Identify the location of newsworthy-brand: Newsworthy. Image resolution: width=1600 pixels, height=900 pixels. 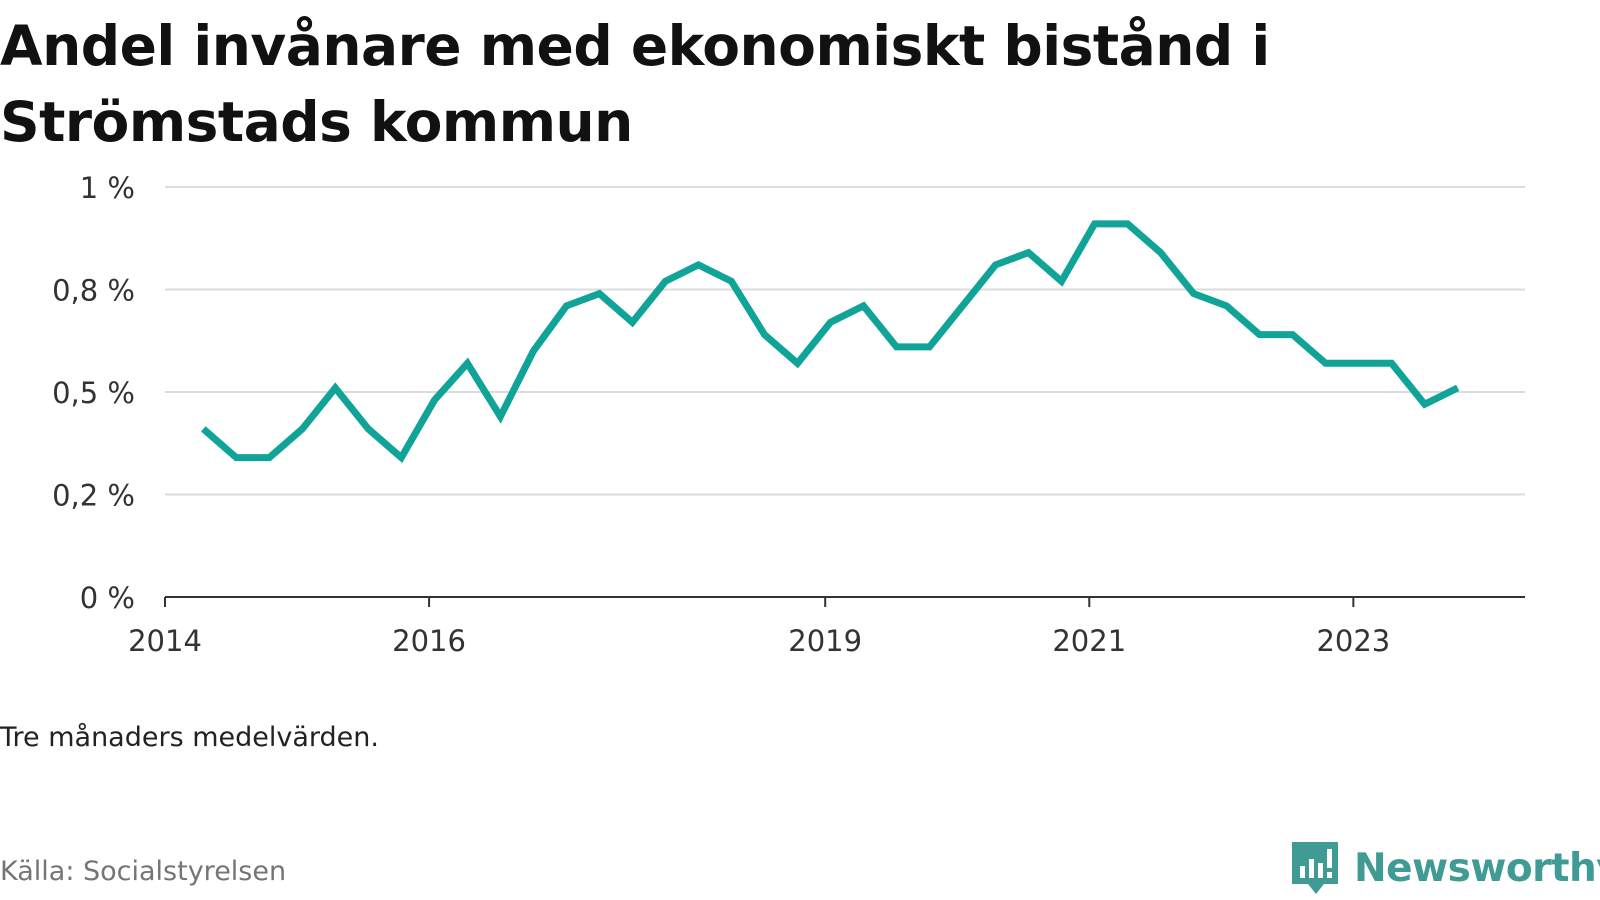
(1445, 868).